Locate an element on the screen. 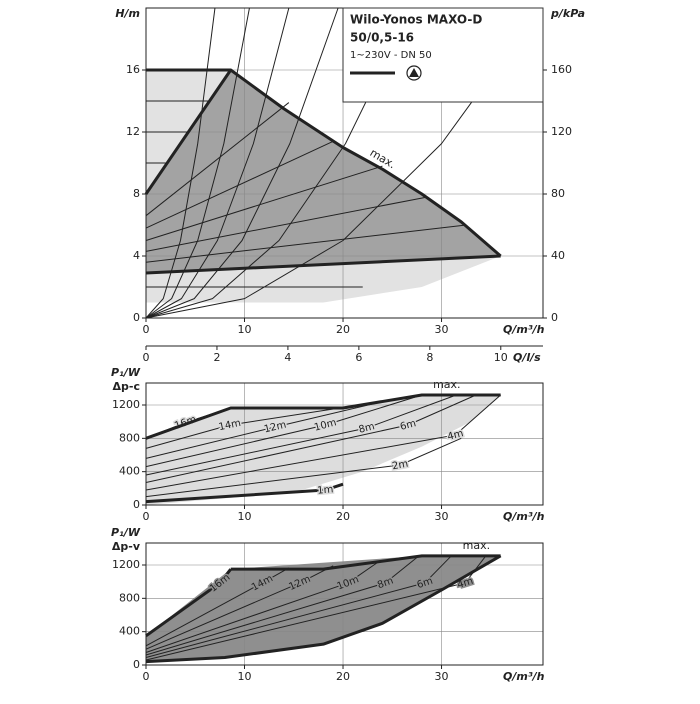 This screenshot has height=704, width=700. curve-label: 1m is located at coordinates (325, 490).